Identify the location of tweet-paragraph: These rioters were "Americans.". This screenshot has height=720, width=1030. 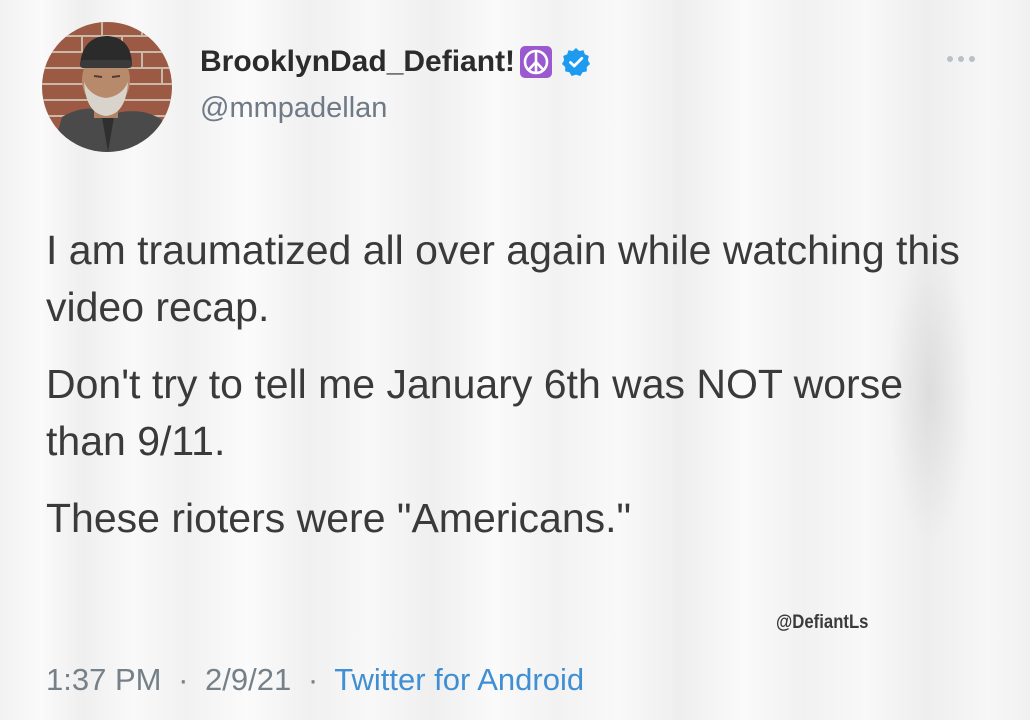
(339, 518).